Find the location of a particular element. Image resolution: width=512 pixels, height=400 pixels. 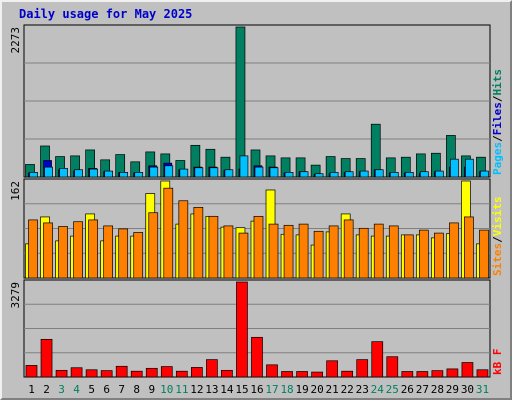

legend-entry-files: Files is located at coordinates (497, 118).